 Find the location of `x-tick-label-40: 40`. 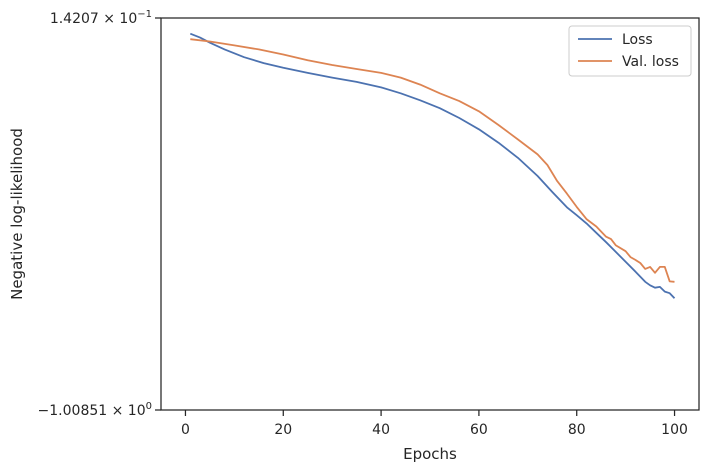

x-tick-label-40: 40 is located at coordinates (381, 430).